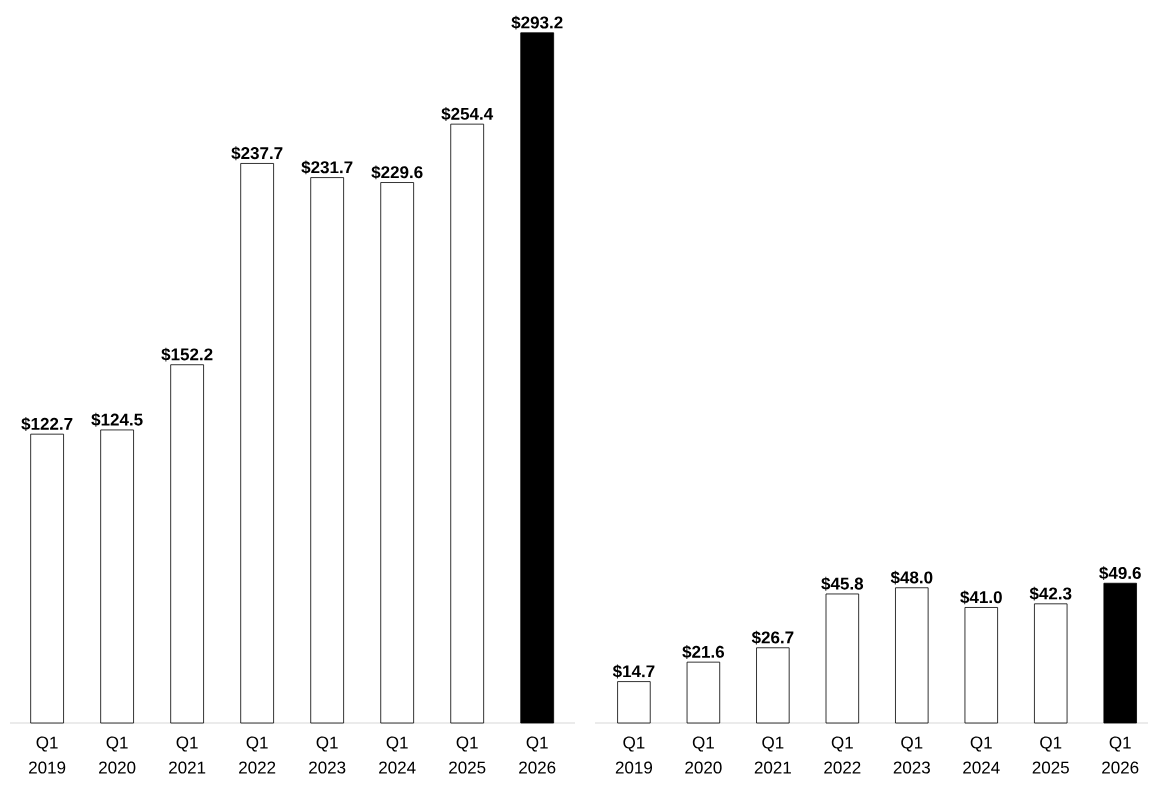 This screenshot has height=807, width=1150. I want to click on data-label: $14.7, so click(633, 671).